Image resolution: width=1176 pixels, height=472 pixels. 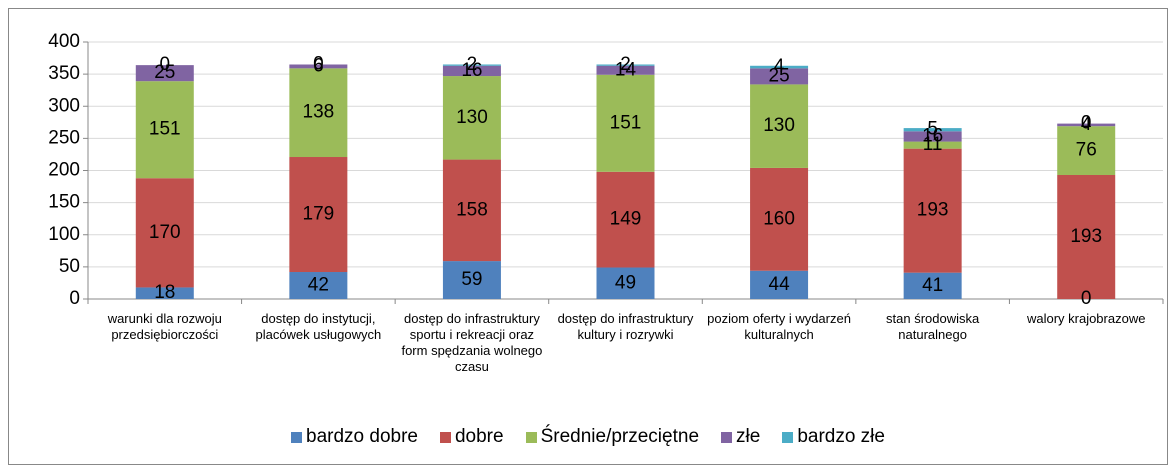 I want to click on x-tick-label: stan środowiska naturalnego, so click(x=933, y=326).